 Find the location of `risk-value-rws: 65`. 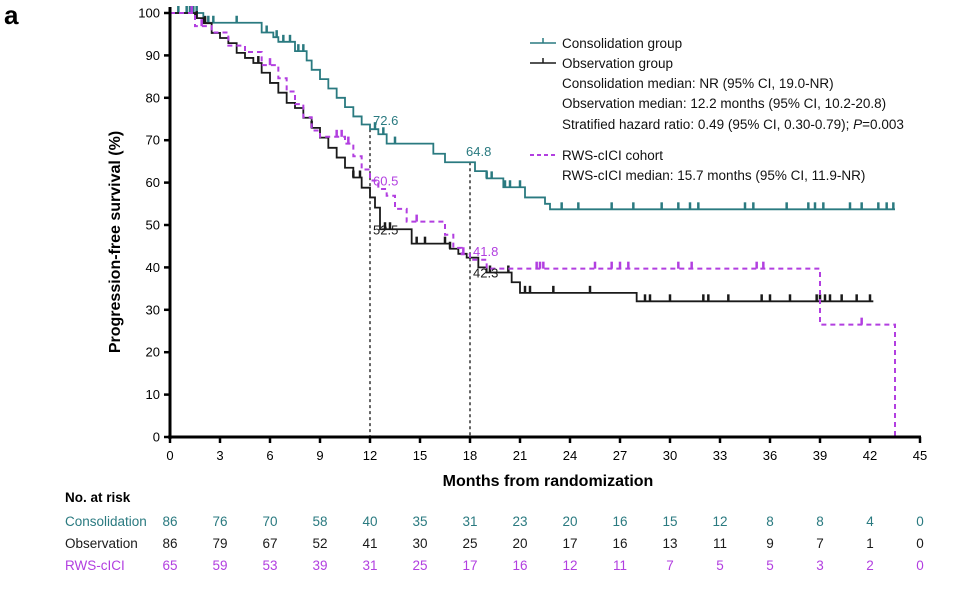

risk-value-rws: 65 is located at coordinates (169, 565).